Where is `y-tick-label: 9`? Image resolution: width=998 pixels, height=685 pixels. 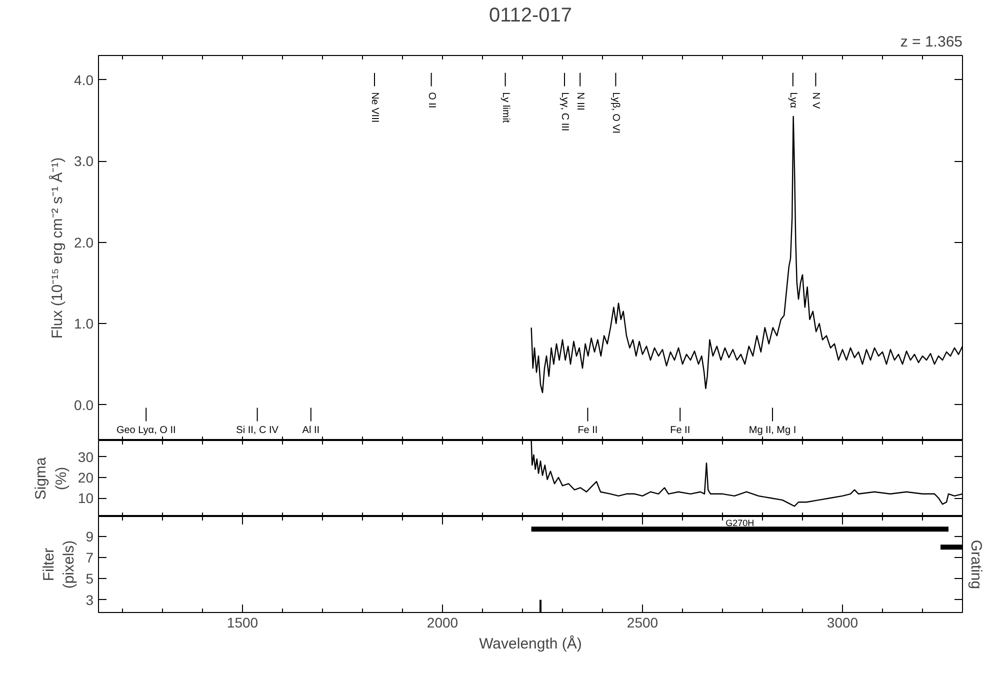
y-tick-label: 9 is located at coordinates (90, 536).